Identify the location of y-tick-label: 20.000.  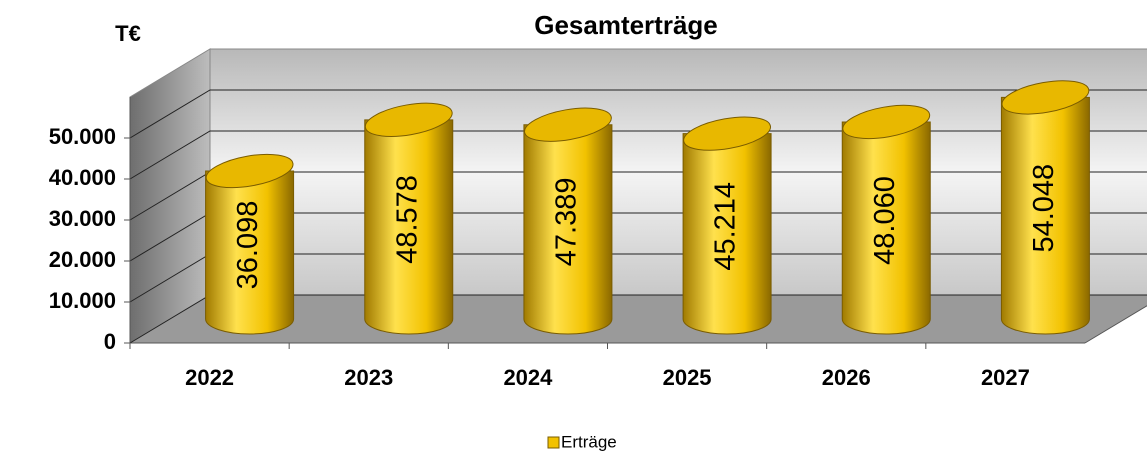
(82, 259).